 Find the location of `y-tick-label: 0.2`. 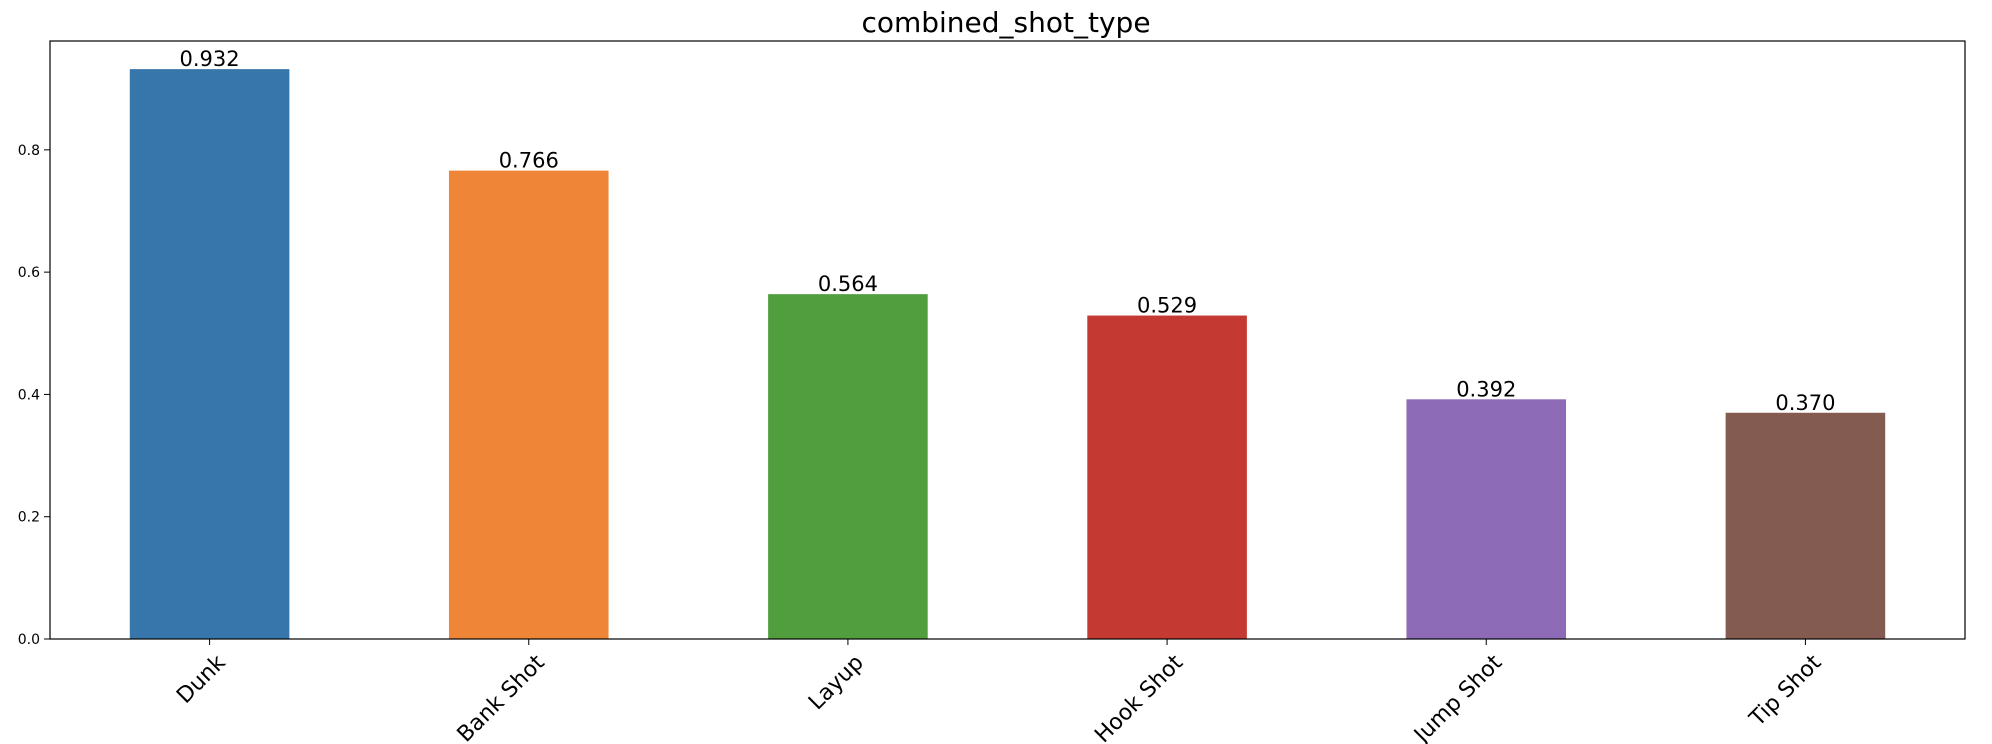

y-tick-label: 0.2 is located at coordinates (29, 518).